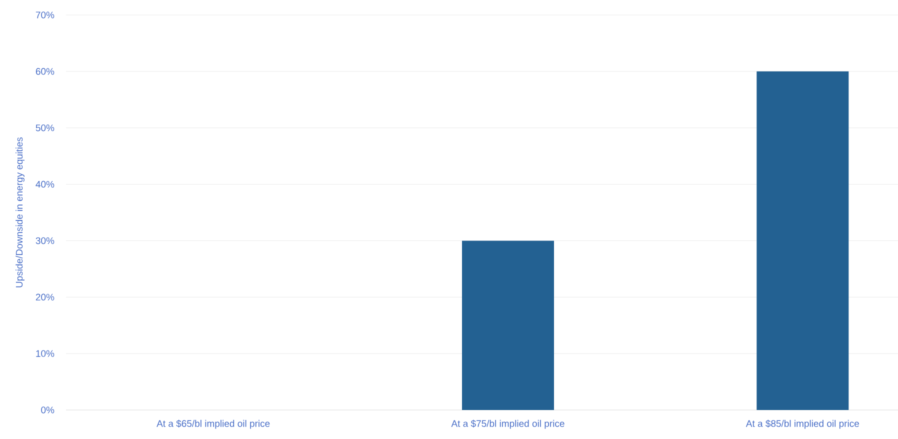 This screenshot has width=898, height=439. What do you see at coordinates (45, 15) in the screenshot?
I see `y-tick-label: 70%` at bounding box center [45, 15].